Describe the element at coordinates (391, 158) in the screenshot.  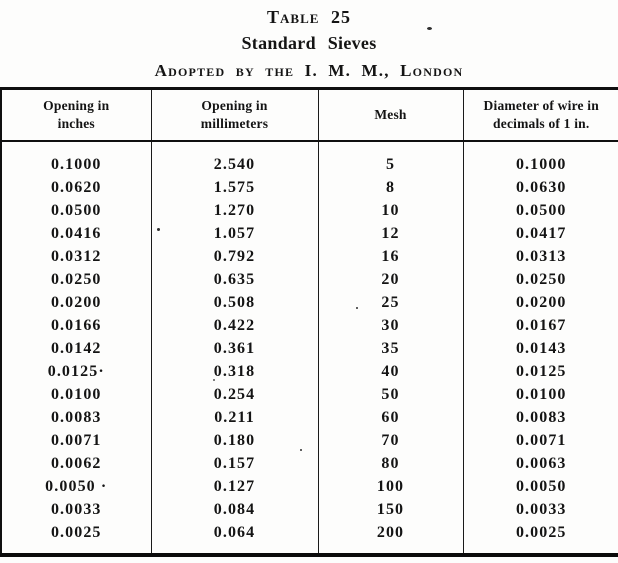
I see `cell-mesh: 5` at that location.